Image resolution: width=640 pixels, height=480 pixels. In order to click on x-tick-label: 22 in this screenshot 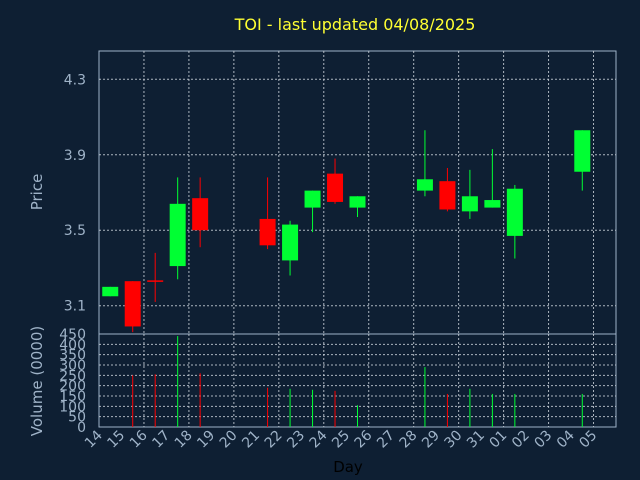, I will do `click(274, 440)`.